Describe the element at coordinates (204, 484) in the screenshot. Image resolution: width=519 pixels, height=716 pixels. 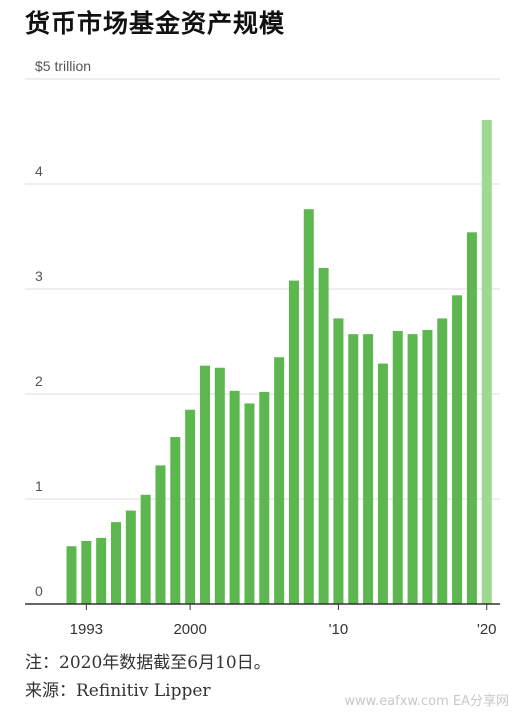
I see `bar-2001` at that location.